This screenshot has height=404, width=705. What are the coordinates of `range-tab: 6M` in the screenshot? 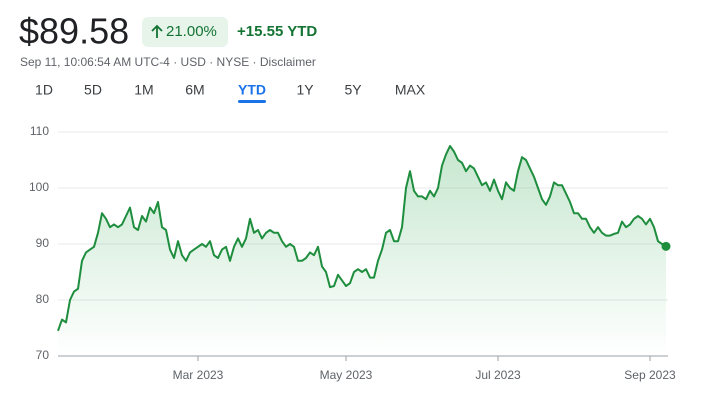 It's located at (194, 90).